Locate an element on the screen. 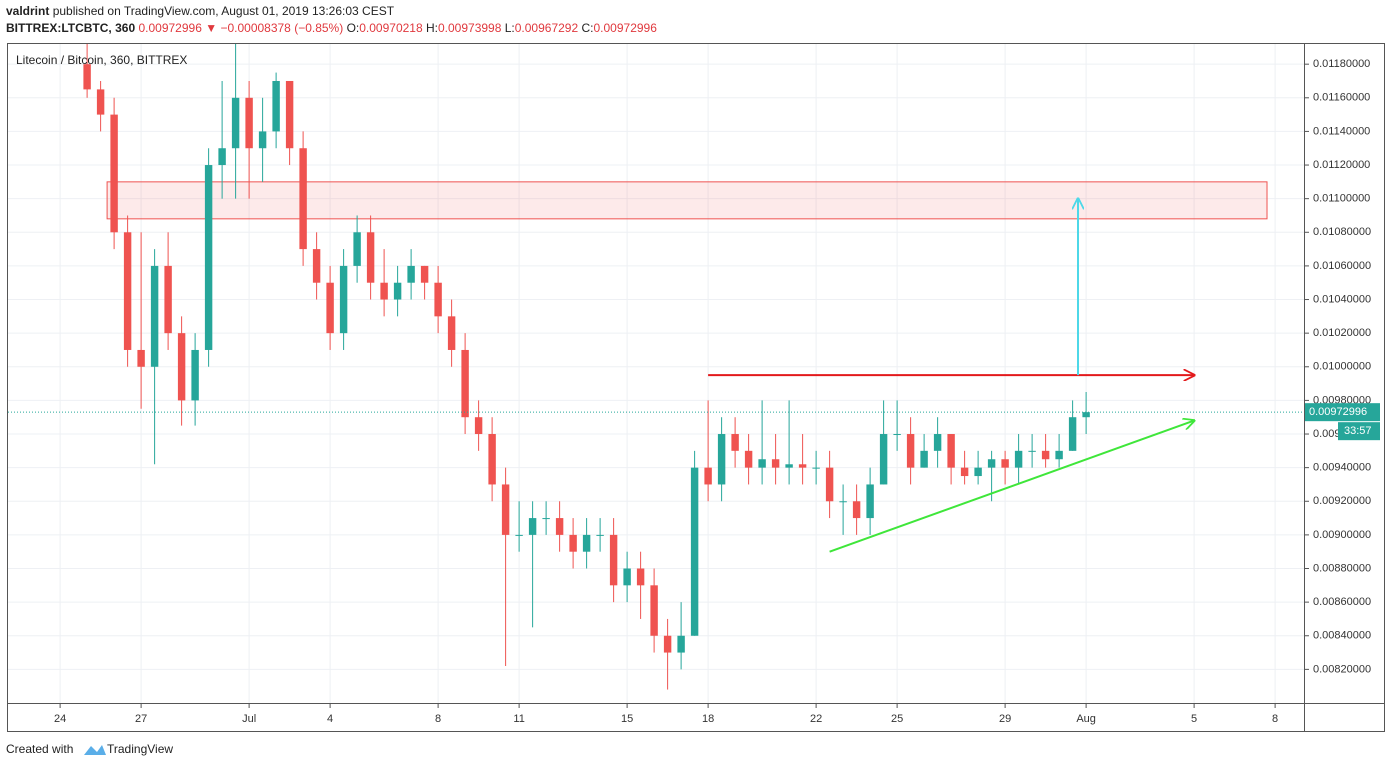 This screenshot has width=1391, height=768. x-tick-label: 4 is located at coordinates (330, 719).